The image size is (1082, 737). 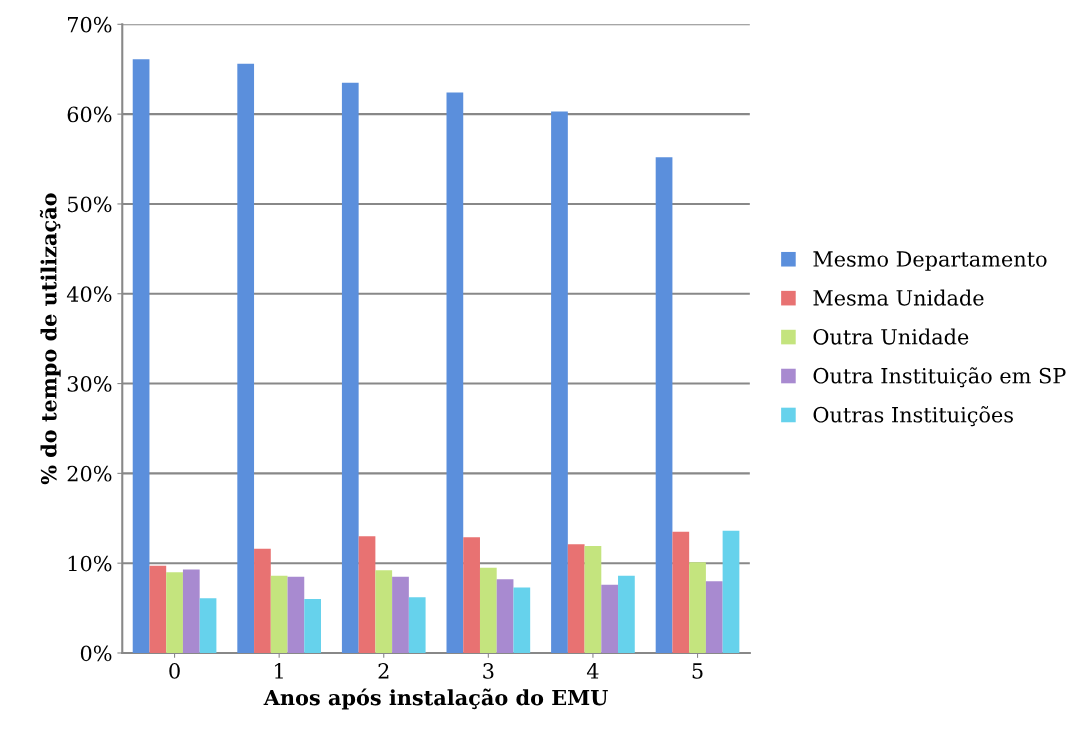 I want to click on x-tick-label: 4, so click(x=592, y=671).